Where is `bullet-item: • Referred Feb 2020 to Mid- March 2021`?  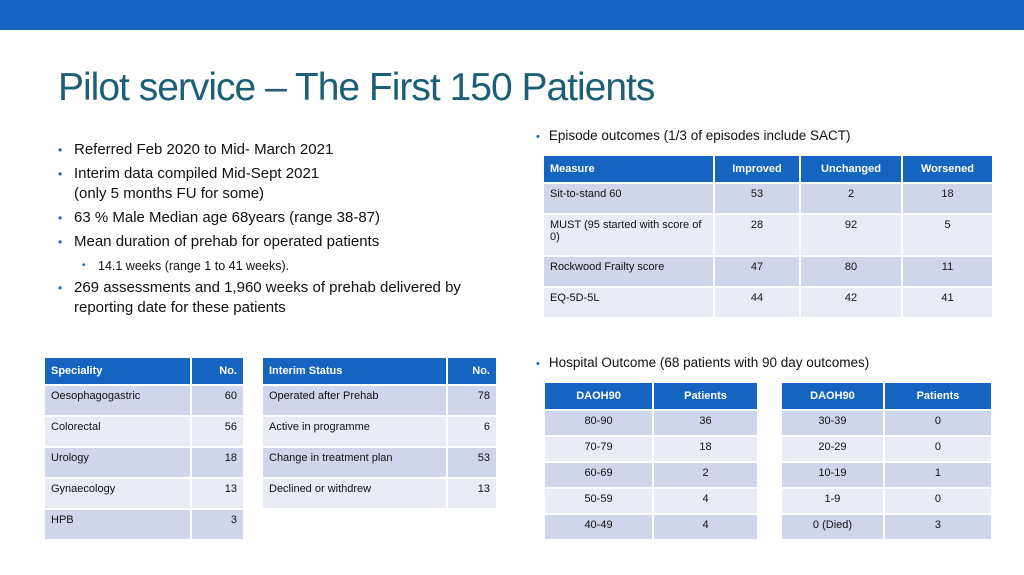 bullet-item: • Referred Feb 2020 to Mid- March 2021 is located at coordinates (288, 150).